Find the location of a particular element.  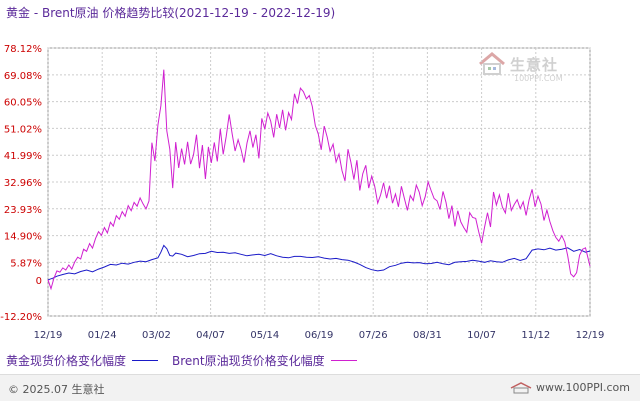

x-tick-label: 05/14 is located at coordinates (264, 335).